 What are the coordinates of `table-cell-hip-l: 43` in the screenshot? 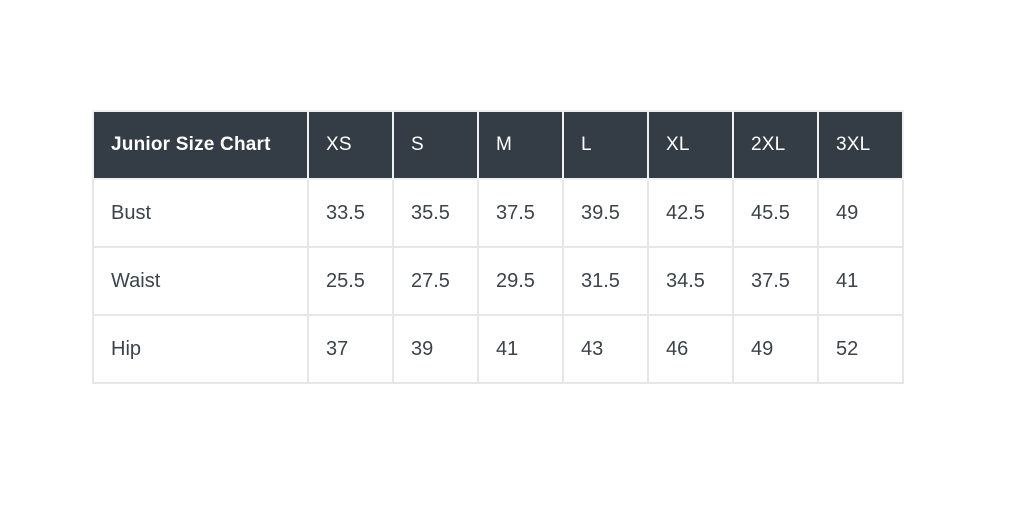 It's located at (605, 349).